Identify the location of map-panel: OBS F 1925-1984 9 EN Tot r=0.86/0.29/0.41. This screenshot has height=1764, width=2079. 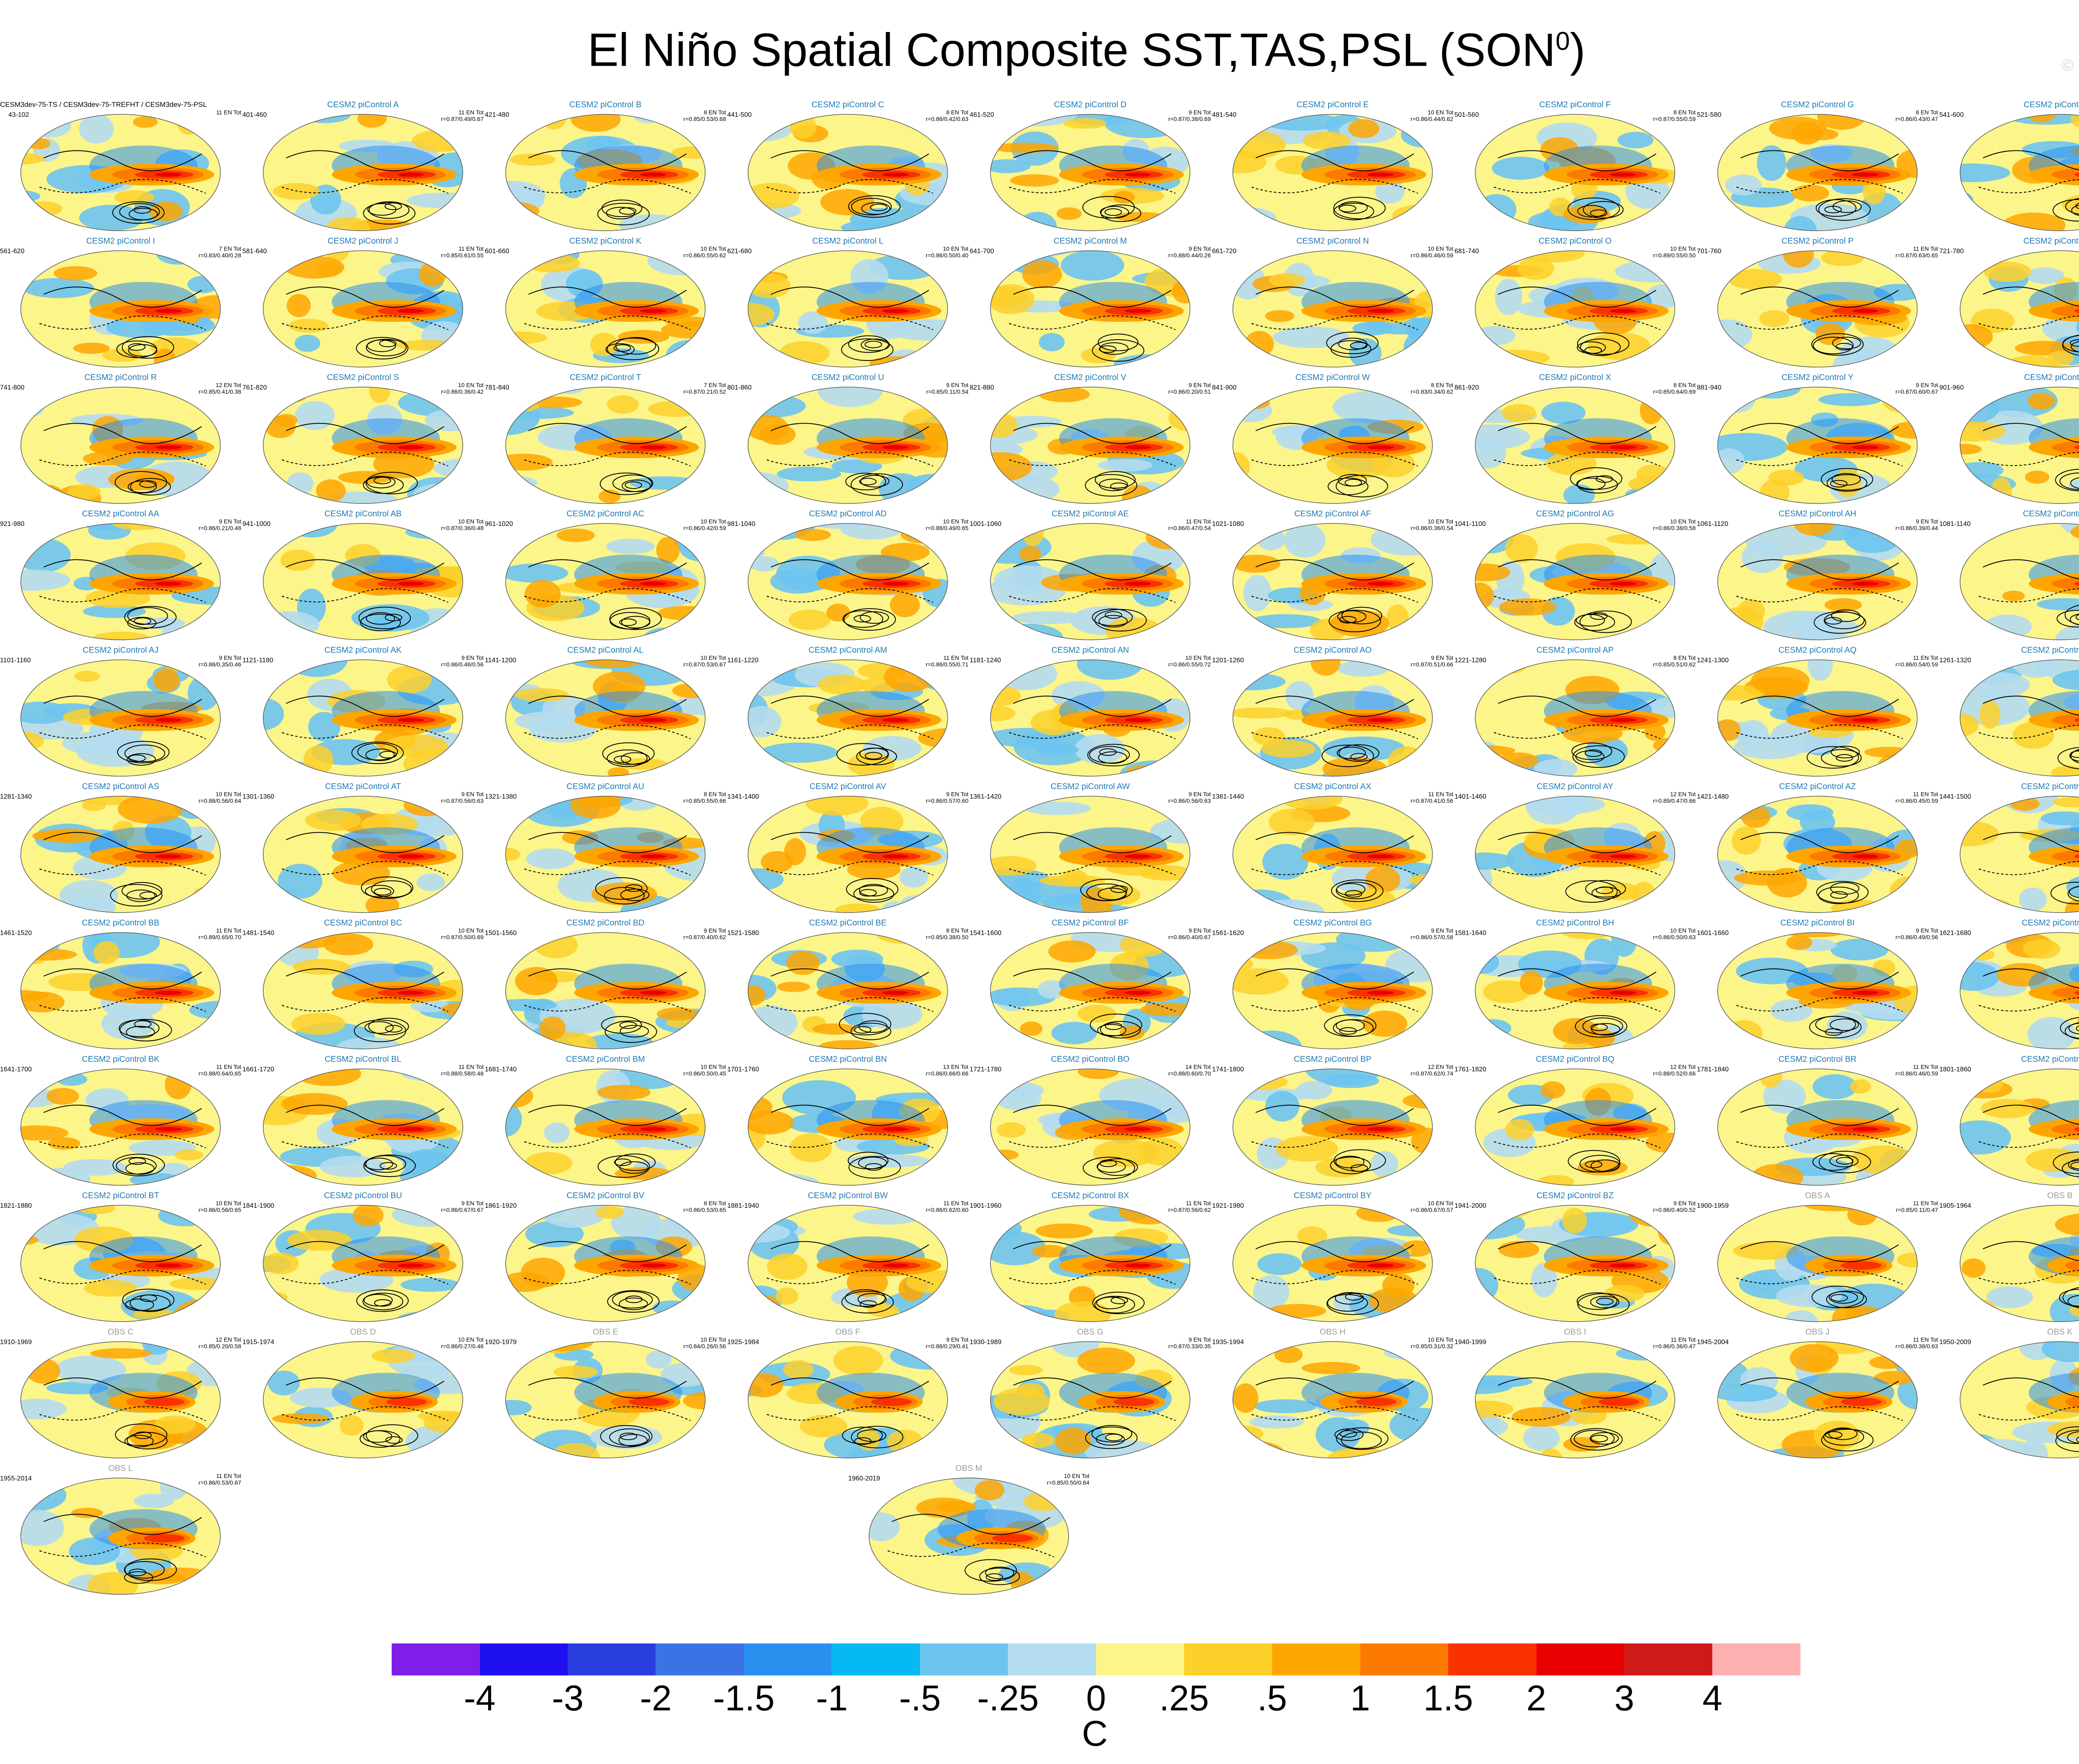
(847, 1395).